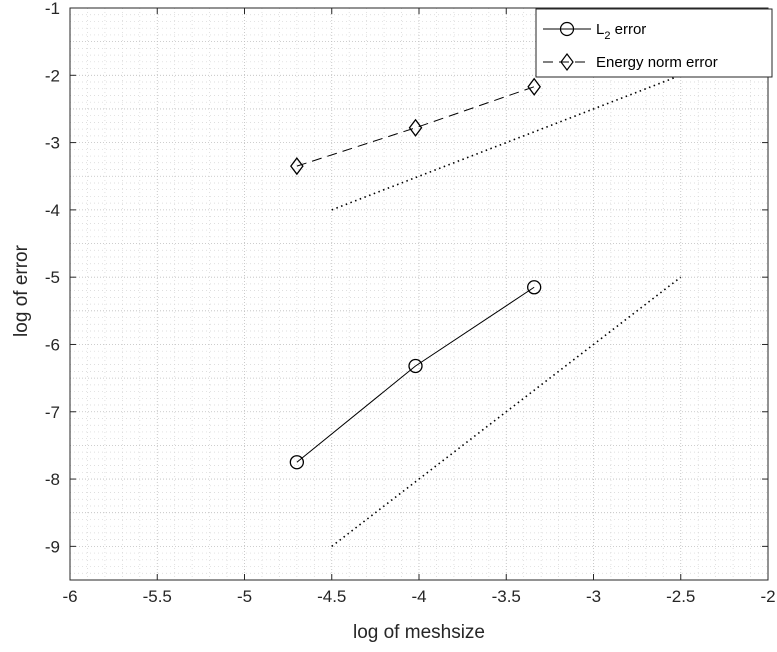  I want to click on y-tick-label: -3, so click(52, 143).